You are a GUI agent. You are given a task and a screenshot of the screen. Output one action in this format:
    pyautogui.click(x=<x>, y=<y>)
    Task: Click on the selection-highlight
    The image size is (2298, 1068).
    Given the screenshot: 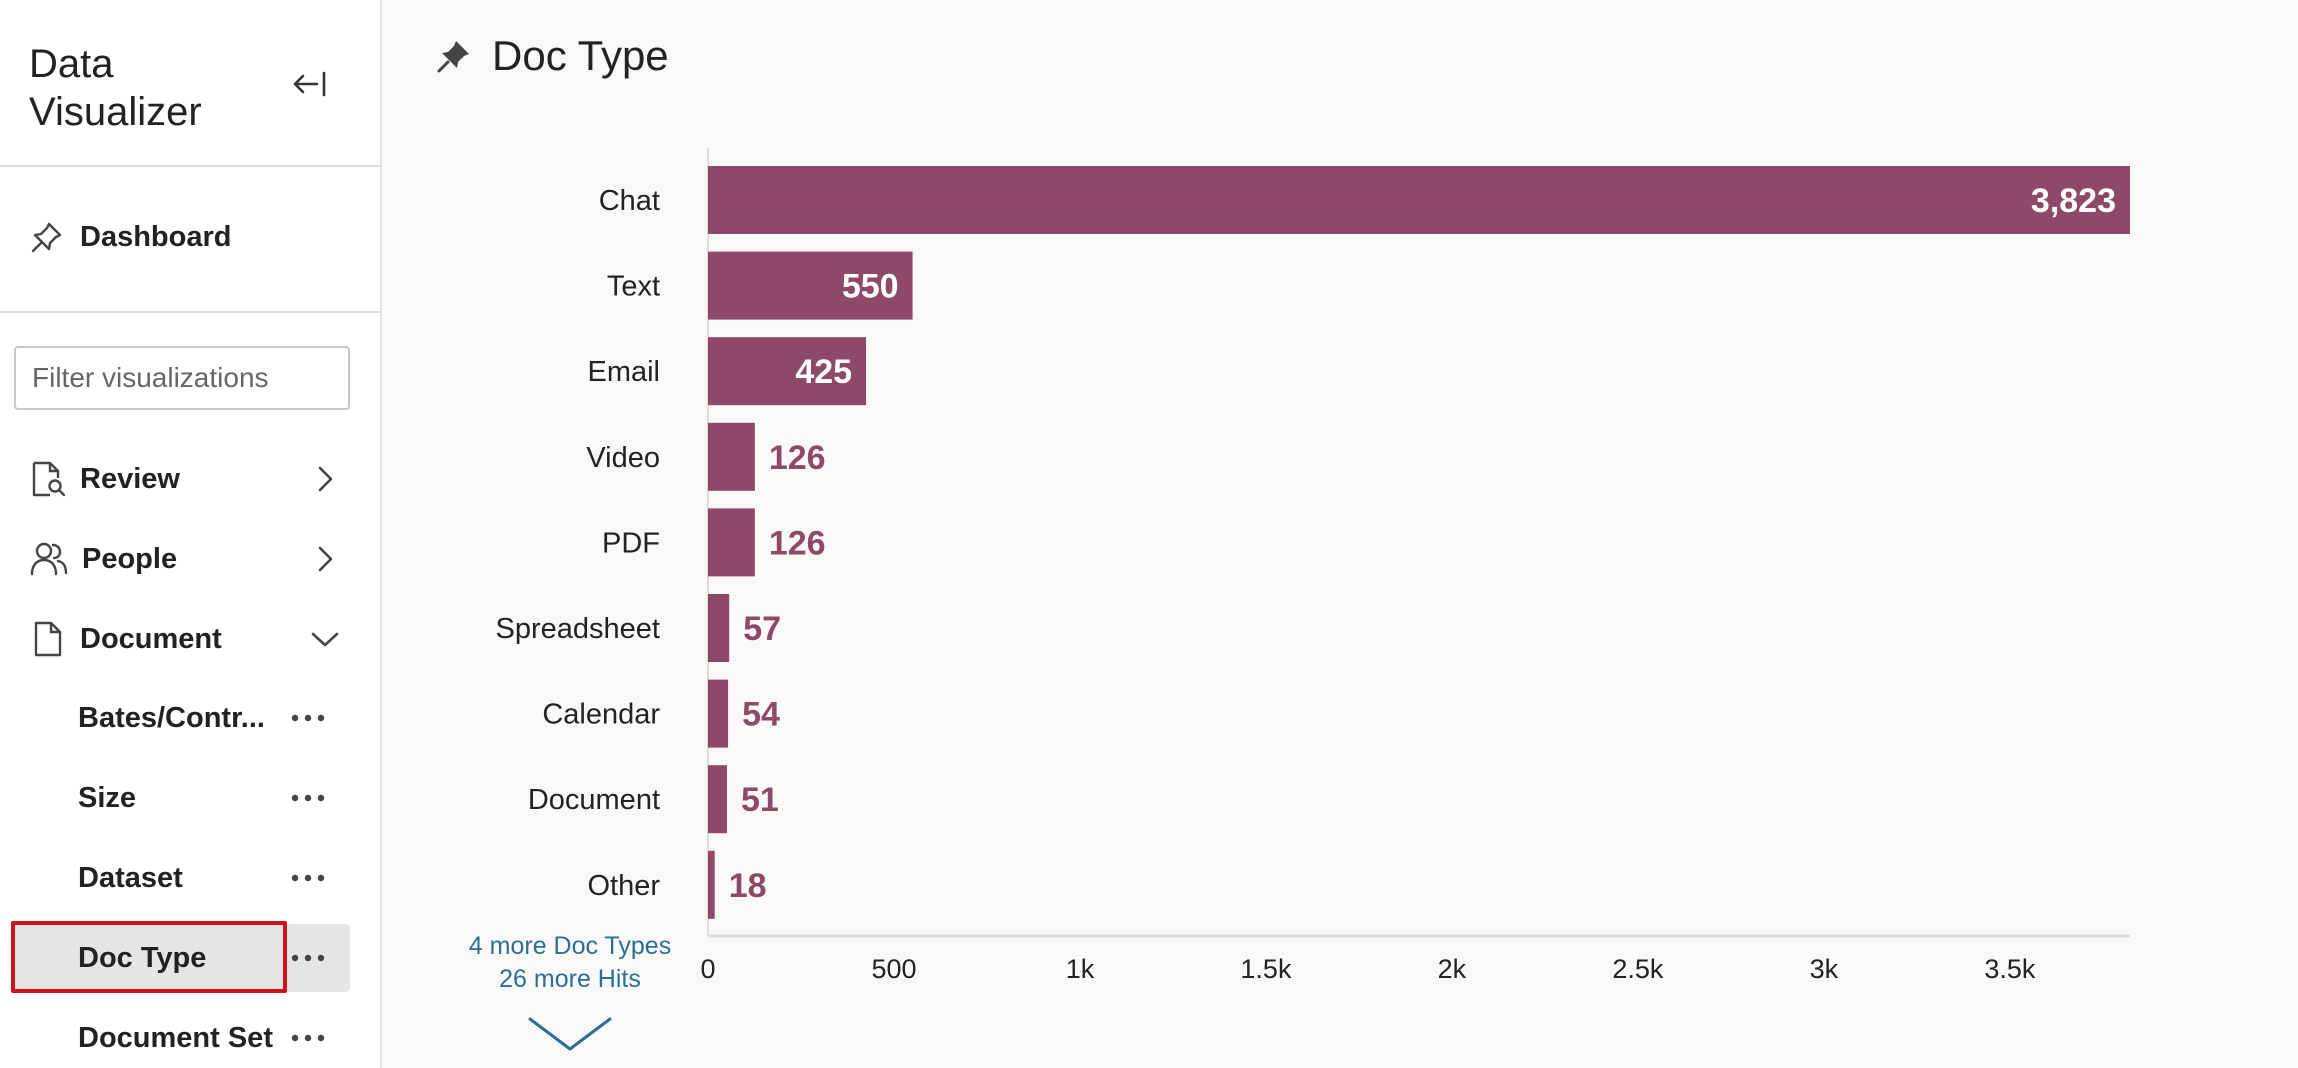 What is the action you would take?
    pyautogui.click(x=149, y=957)
    